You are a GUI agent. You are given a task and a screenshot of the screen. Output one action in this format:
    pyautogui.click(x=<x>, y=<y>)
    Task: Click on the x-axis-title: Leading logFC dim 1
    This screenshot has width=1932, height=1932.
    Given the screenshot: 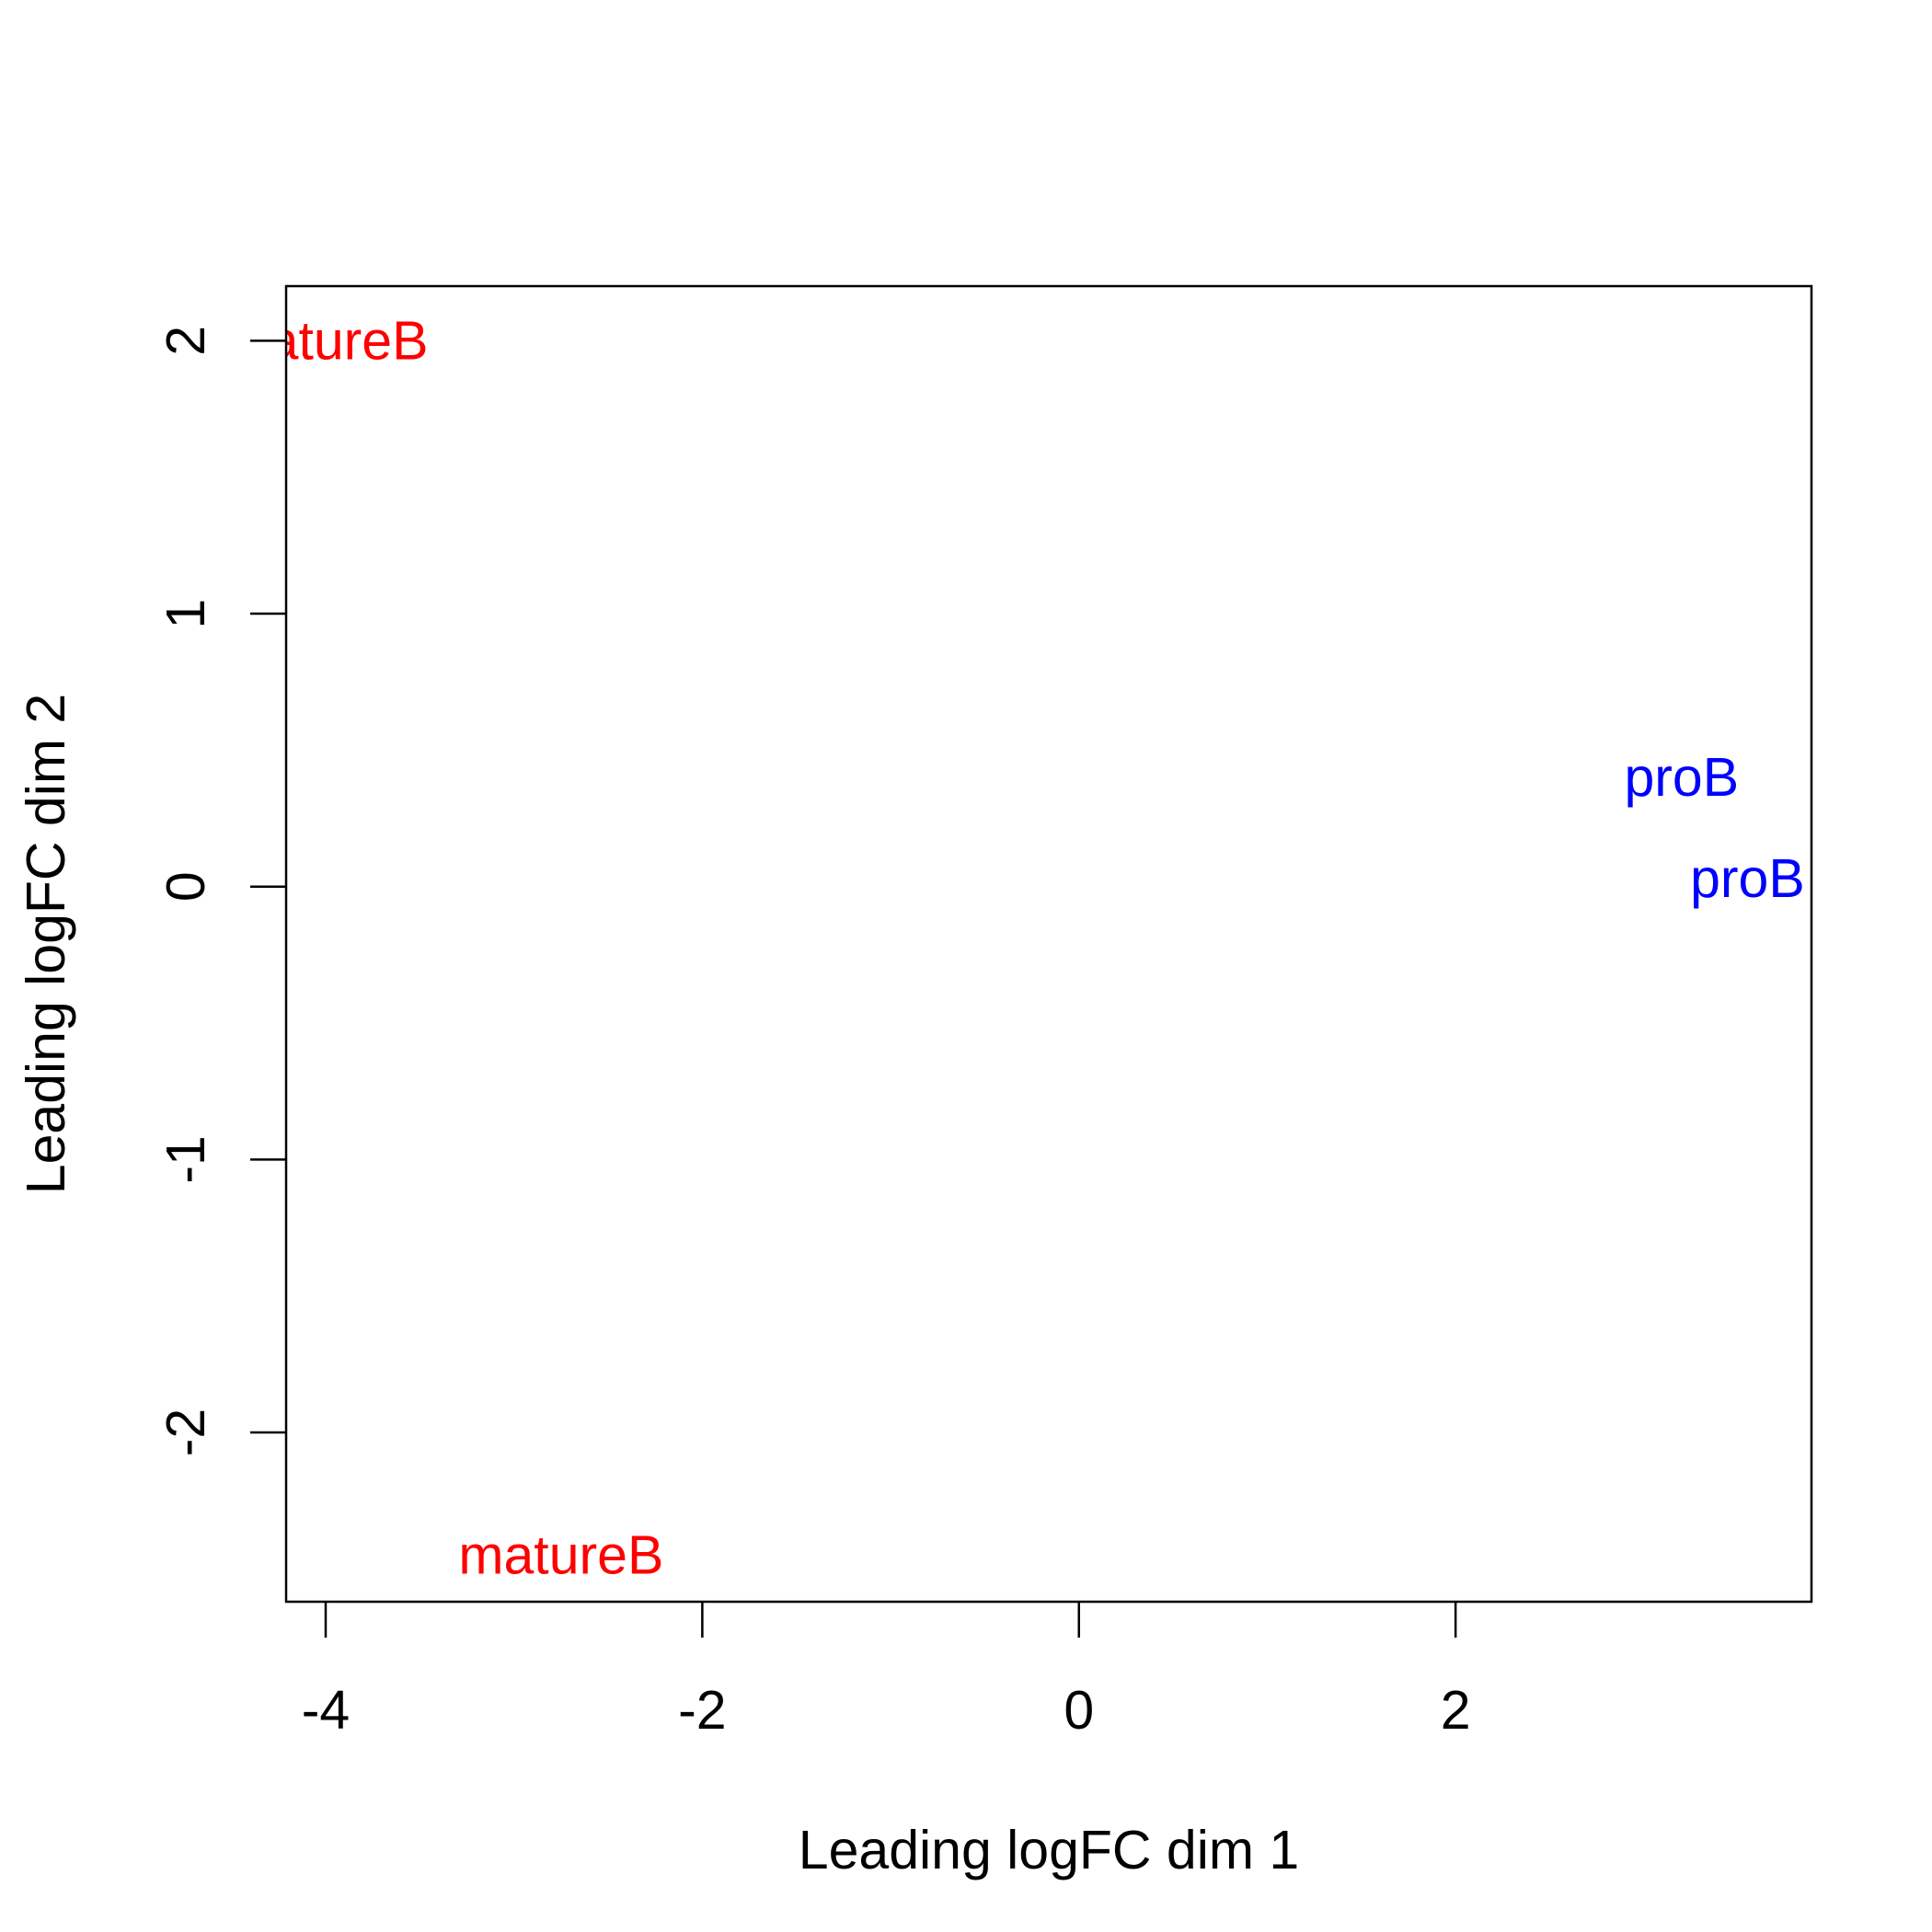 What is the action you would take?
    pyautogui.click(x=1049, y=1850)
    